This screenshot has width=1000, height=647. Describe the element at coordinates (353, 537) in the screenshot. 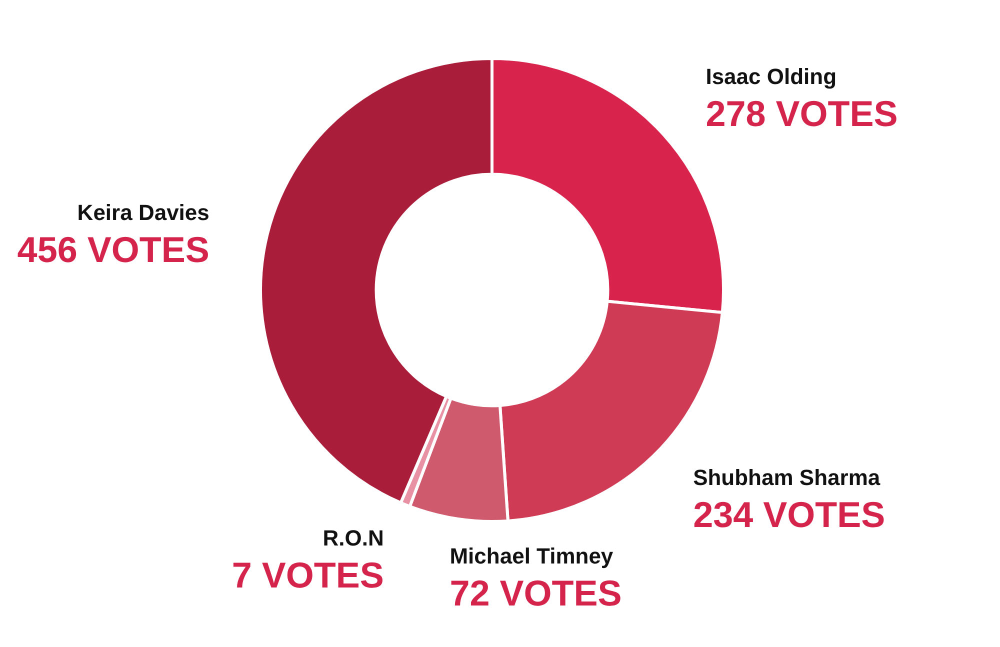

I see `slice-label: R.O.N` at that location.